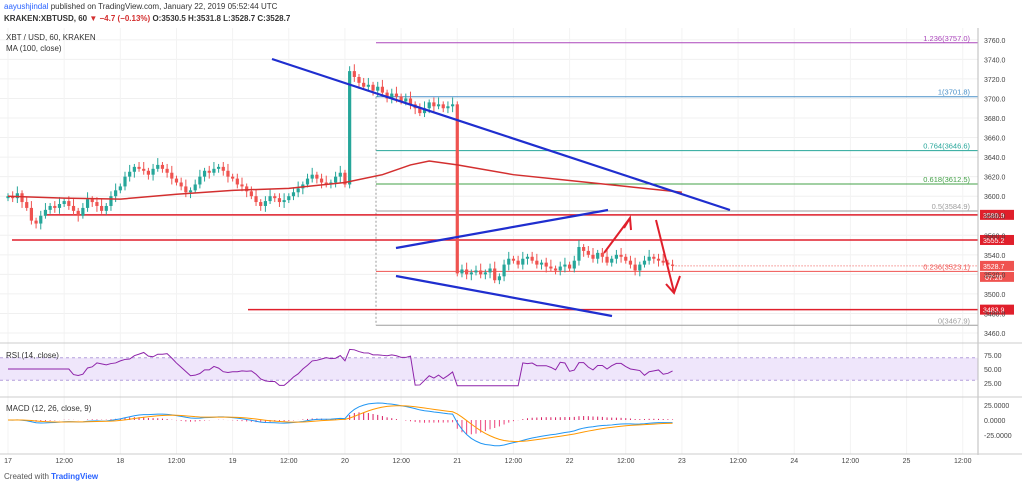  I want to click on rsi-line, so click(340, 367).